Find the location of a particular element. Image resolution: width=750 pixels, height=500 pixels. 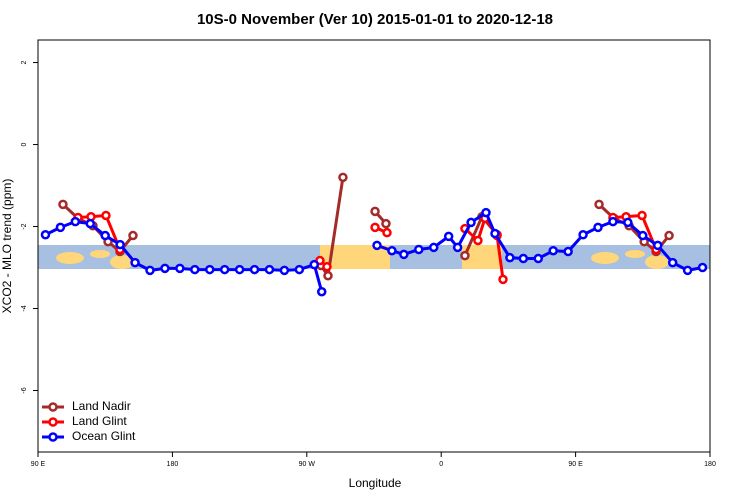

y-tick-label: -4 is located at coordinates (24, 308).